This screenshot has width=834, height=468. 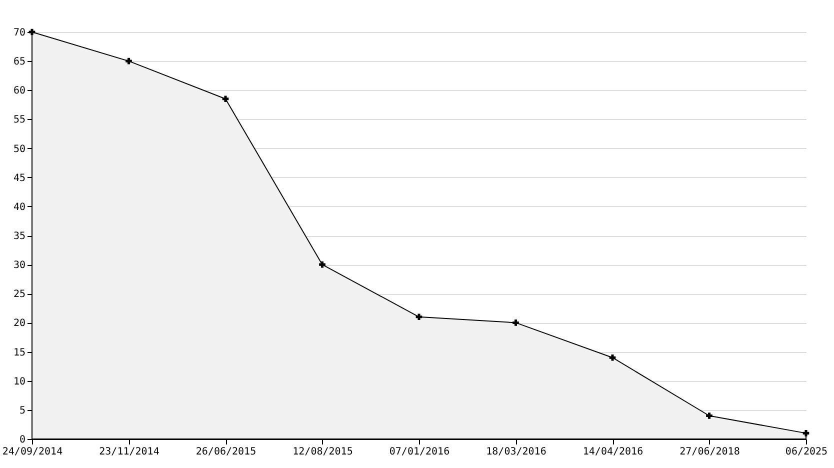 What do you see at coordinates (419, 452) in the screenshot?
I see `x-tick-label: 07/01/2016` at bounding box center [419, 452].